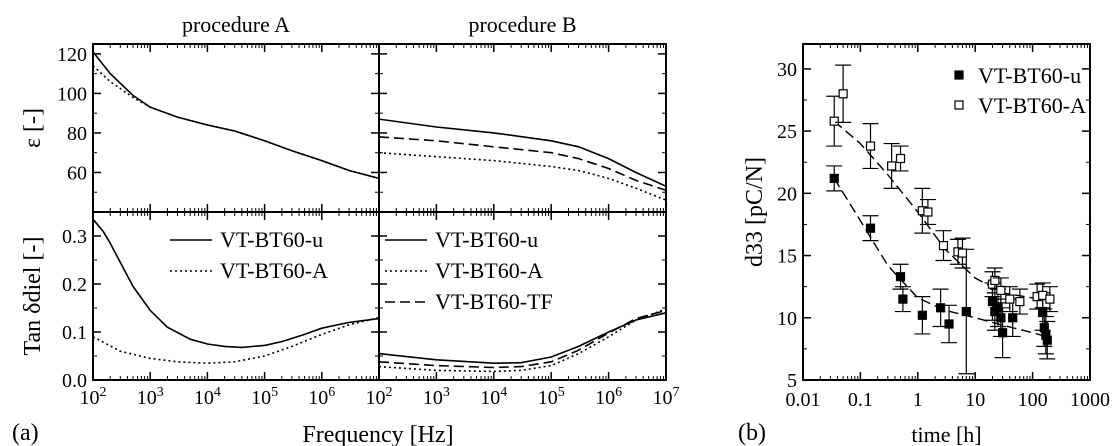 Image resolution: width=1116 pixels, height=446 pixels. Describe the element at coordinates (551, 397) in the screenshot. I see `x-tick-label-b: 10⁵` at that location.